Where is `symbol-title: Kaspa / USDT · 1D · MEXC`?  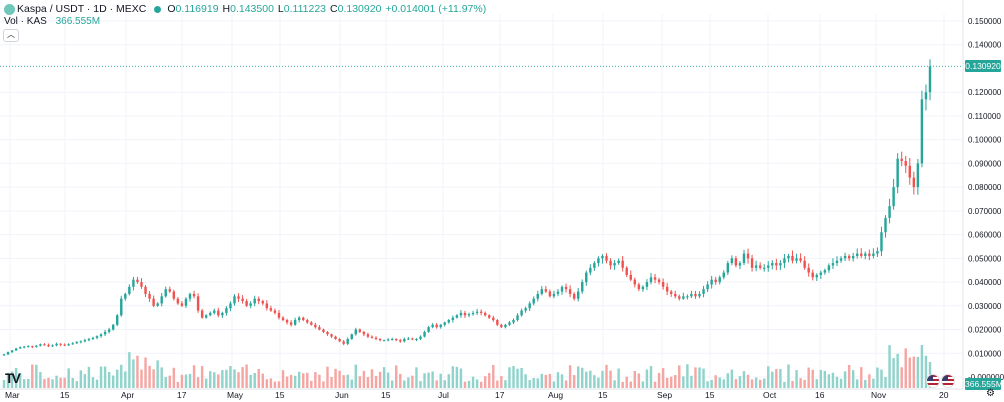
symbol-title: Kaspa / USDT · 1D · MEXC is located at coordinates (82, 9).